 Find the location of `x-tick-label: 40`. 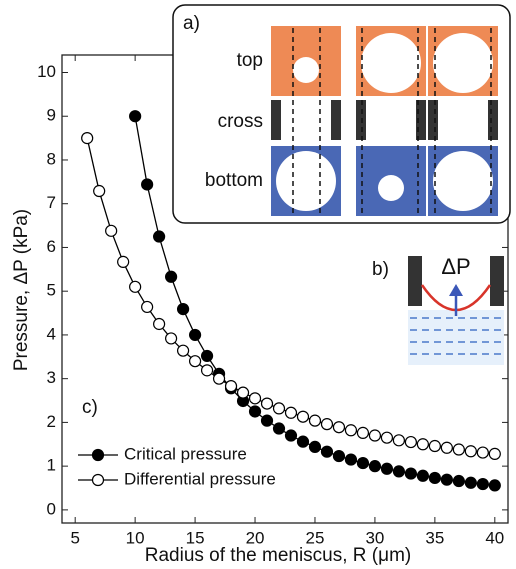

x-tick-label: 40 is located at coordinates (494, 537).